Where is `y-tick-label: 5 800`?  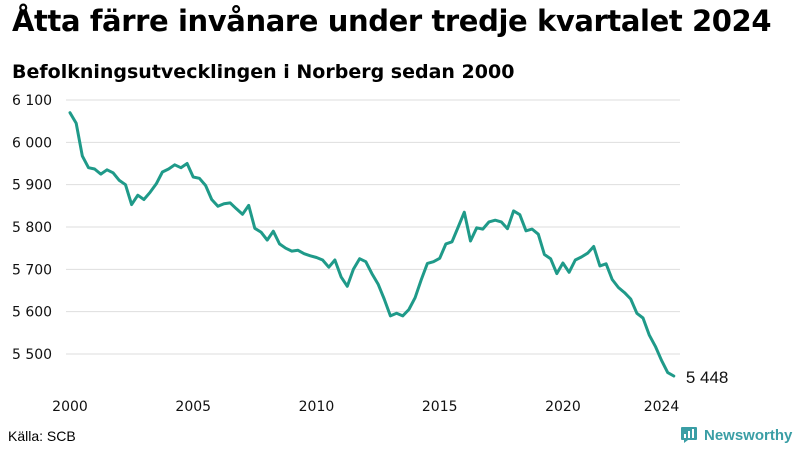 y-tick-label: 5 800 is located at coordinates (32, 228).